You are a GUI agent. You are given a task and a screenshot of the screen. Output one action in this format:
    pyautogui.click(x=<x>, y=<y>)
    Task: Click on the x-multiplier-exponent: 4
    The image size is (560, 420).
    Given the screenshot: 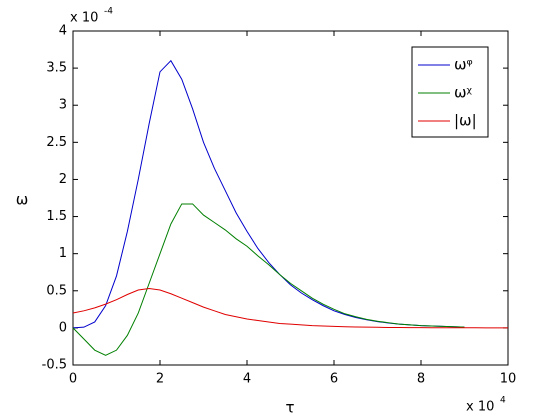 What is the action you would take?
    pyautogui.click(x=503, y=401)
    